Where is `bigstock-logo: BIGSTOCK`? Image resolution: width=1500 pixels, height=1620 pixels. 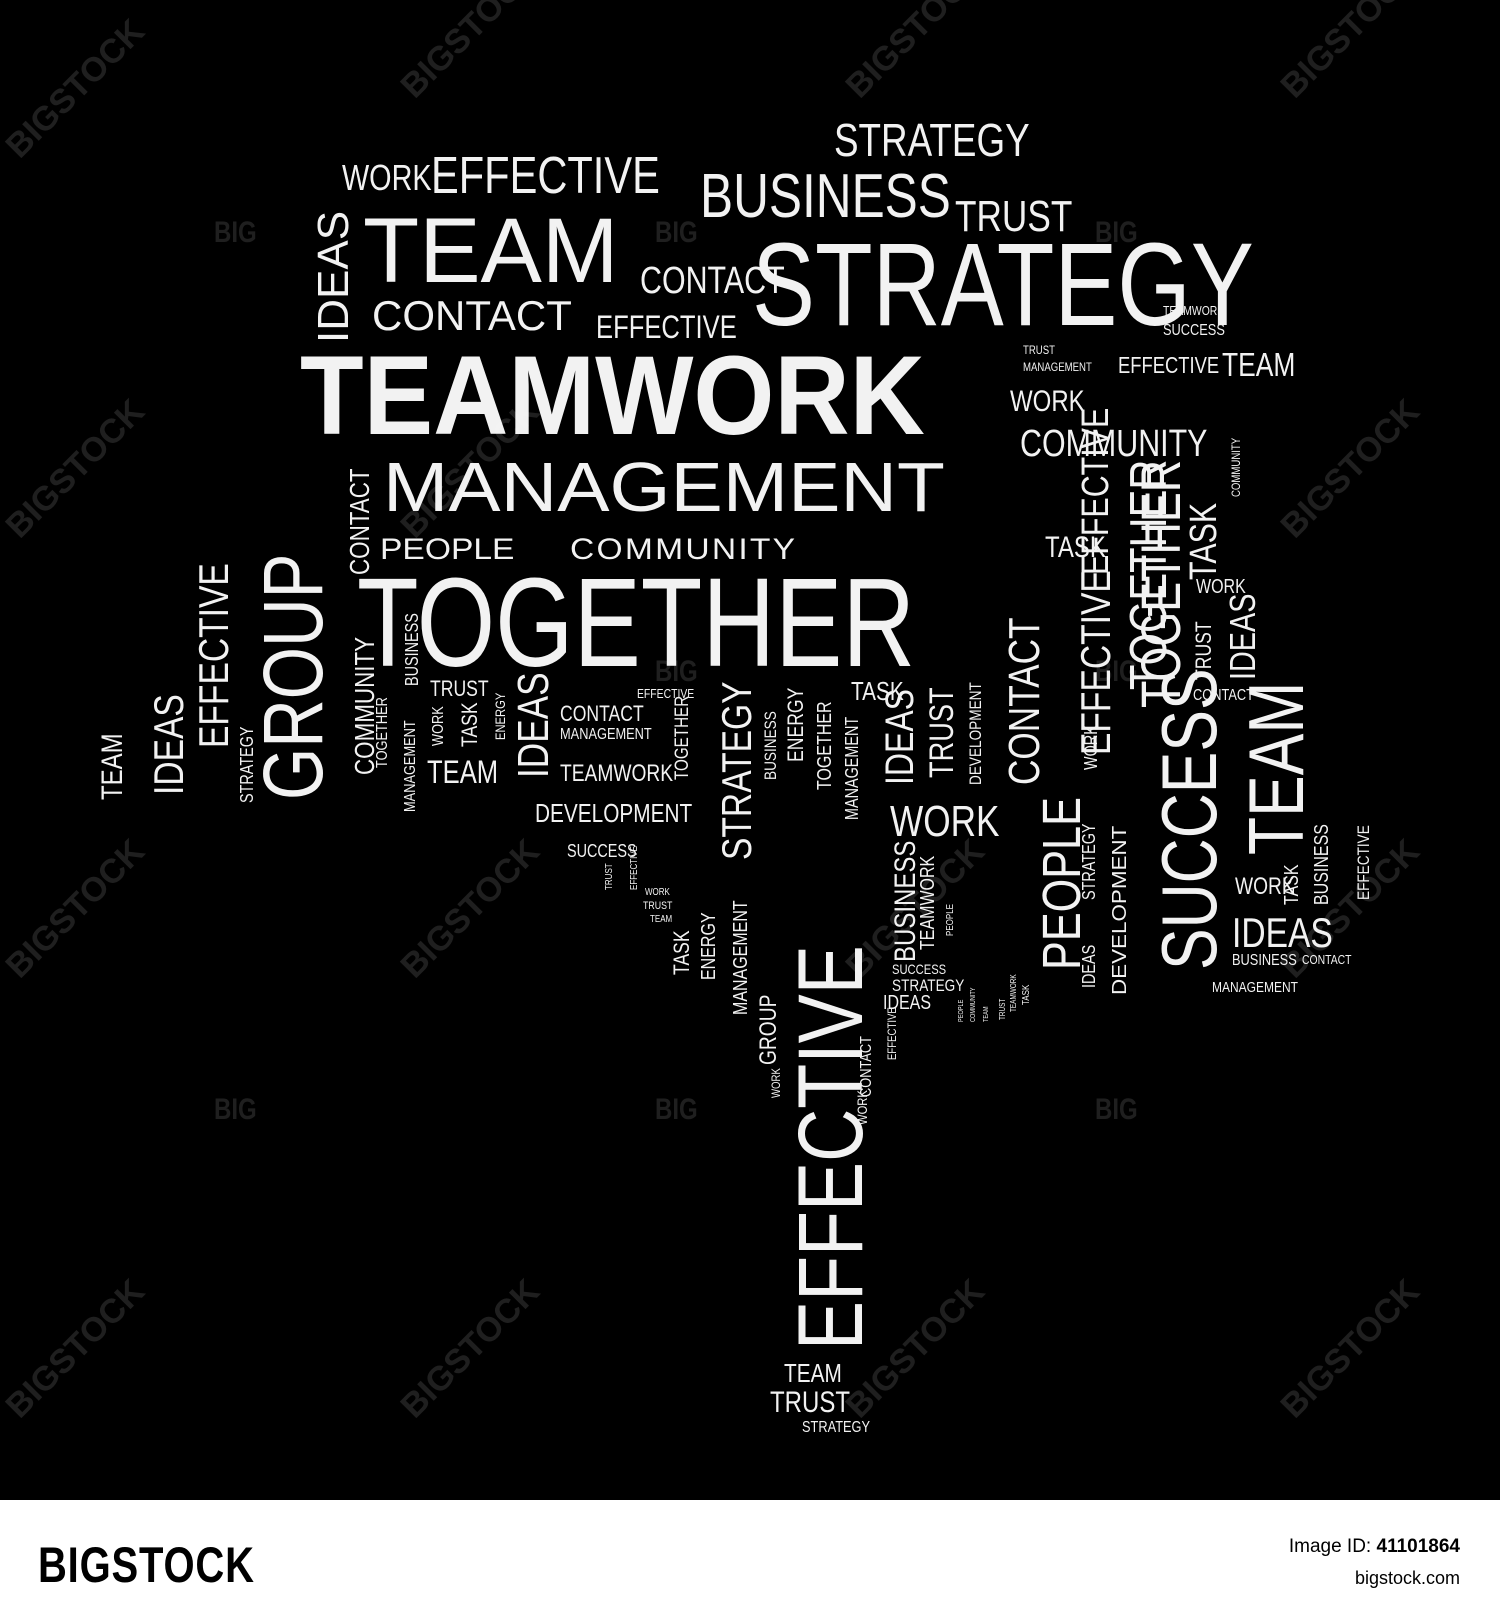 bigstock-logo: BIGSTOCK is located at coordinates (146, 1565).